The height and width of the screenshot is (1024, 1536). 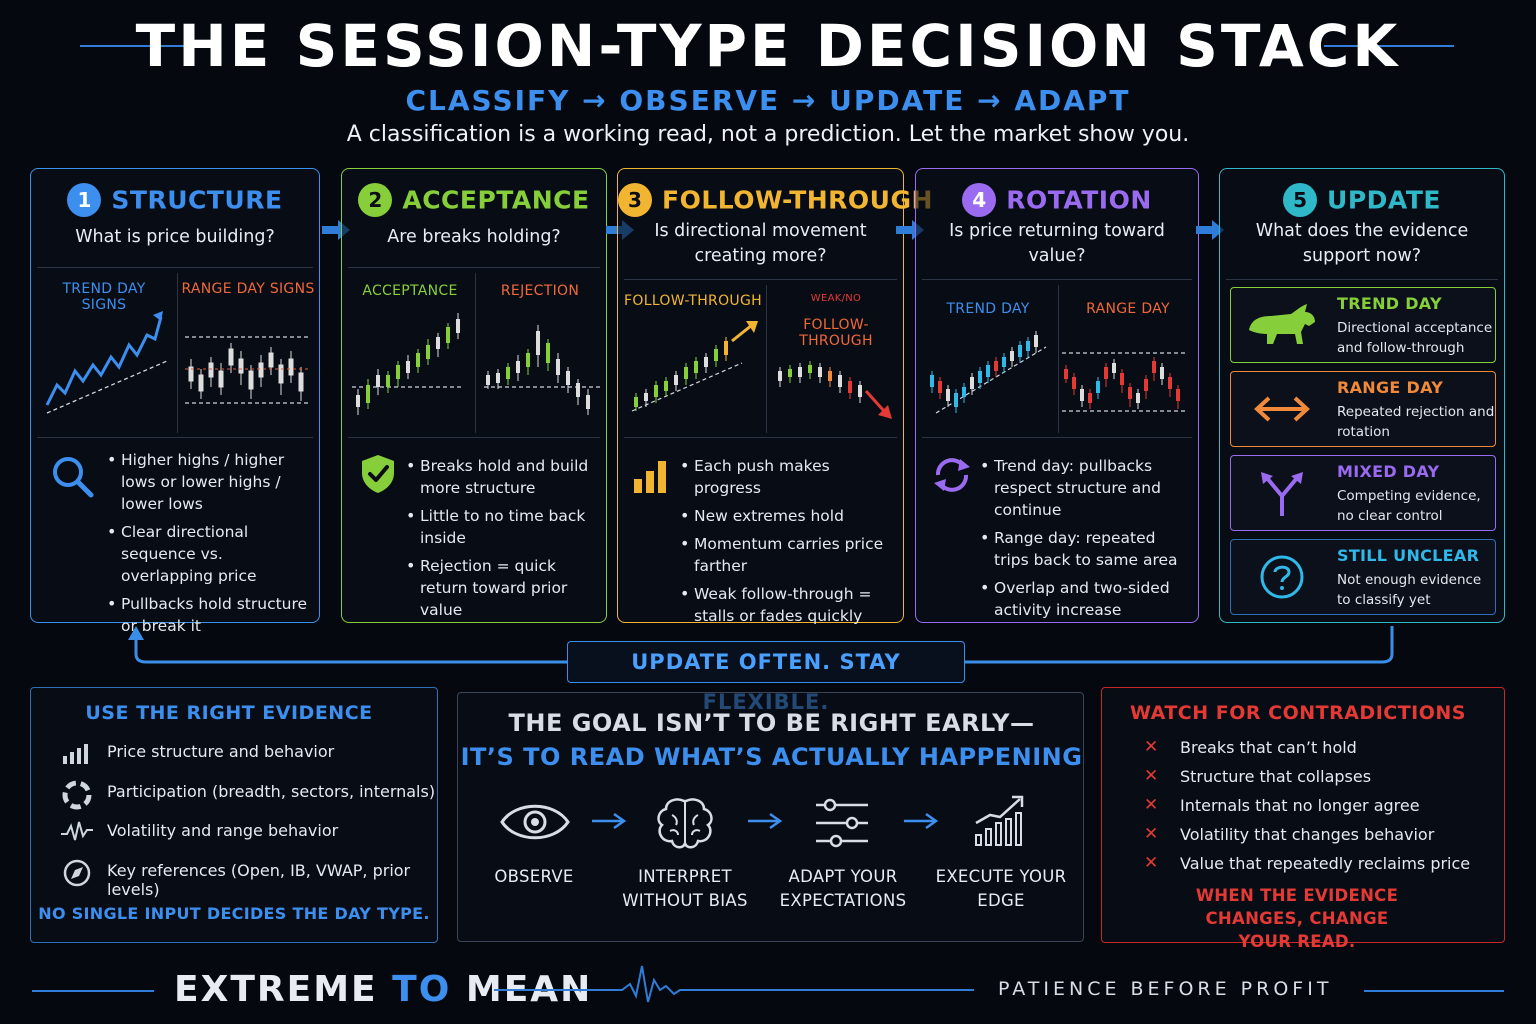 I want to click on step-number: 4, so click(x=979, y=200).